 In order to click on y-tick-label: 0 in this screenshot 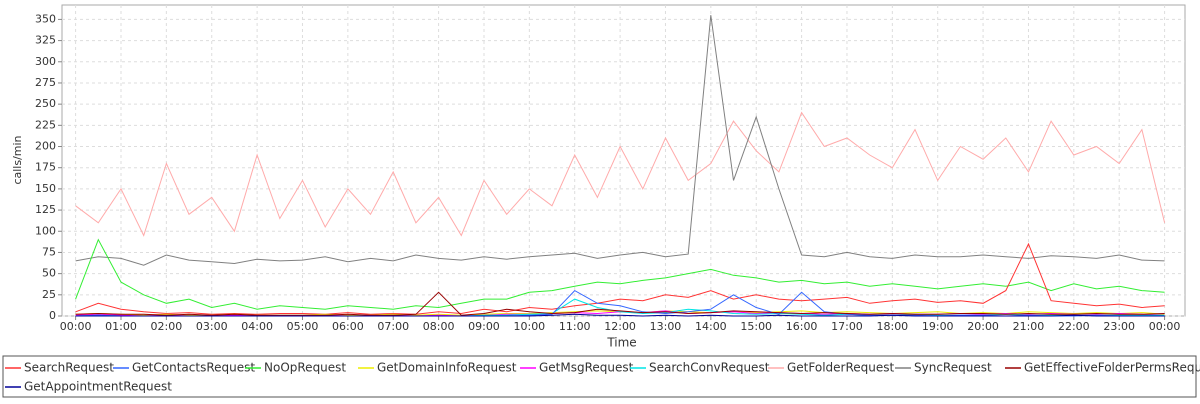, I will do `click(52, 315)`.